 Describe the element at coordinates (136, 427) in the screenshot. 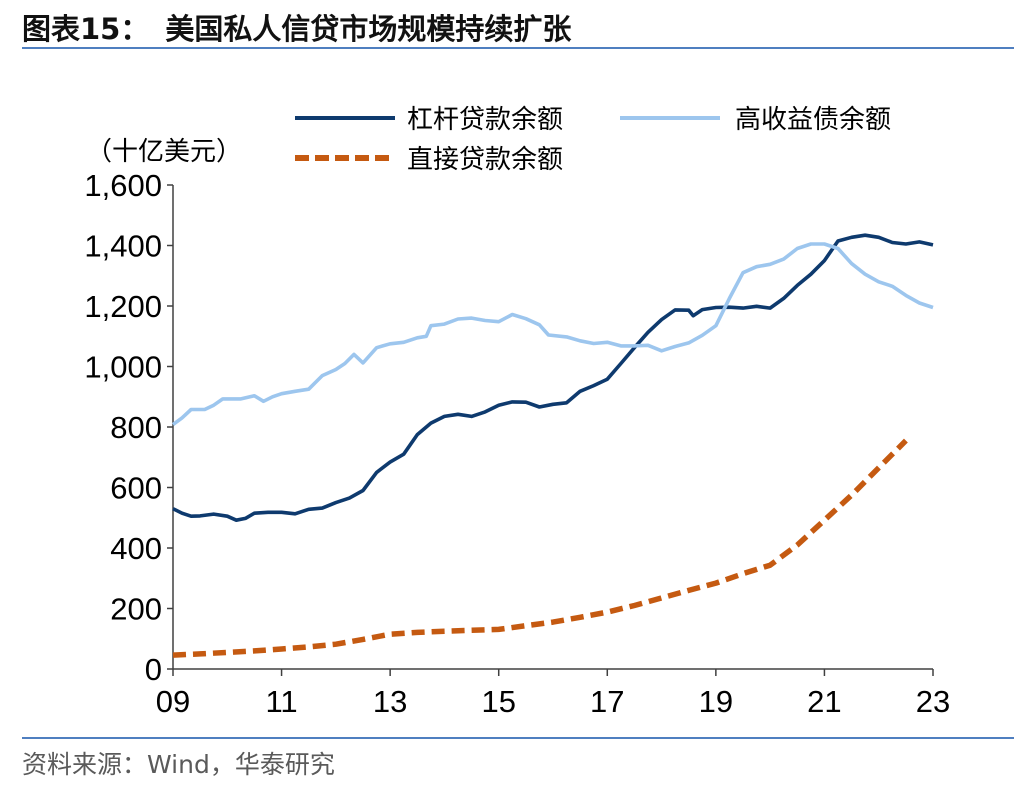

I see `y-tick-label: 800` at that location.